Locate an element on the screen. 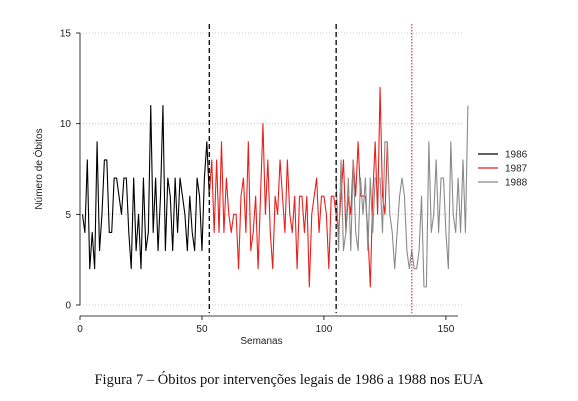 The width and height of the screenshot is (578, 401). y-tick-label-10: 10 is located at coordinates (66, 124).